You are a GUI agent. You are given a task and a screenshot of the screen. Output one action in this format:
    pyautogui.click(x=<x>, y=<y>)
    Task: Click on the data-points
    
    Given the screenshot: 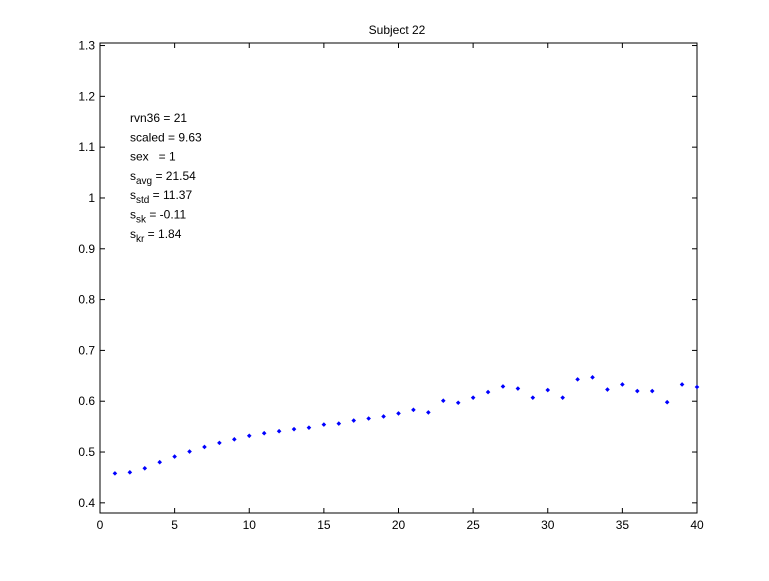 What is the action you would take?
    pyautogui.click(x=406, y=425)
    